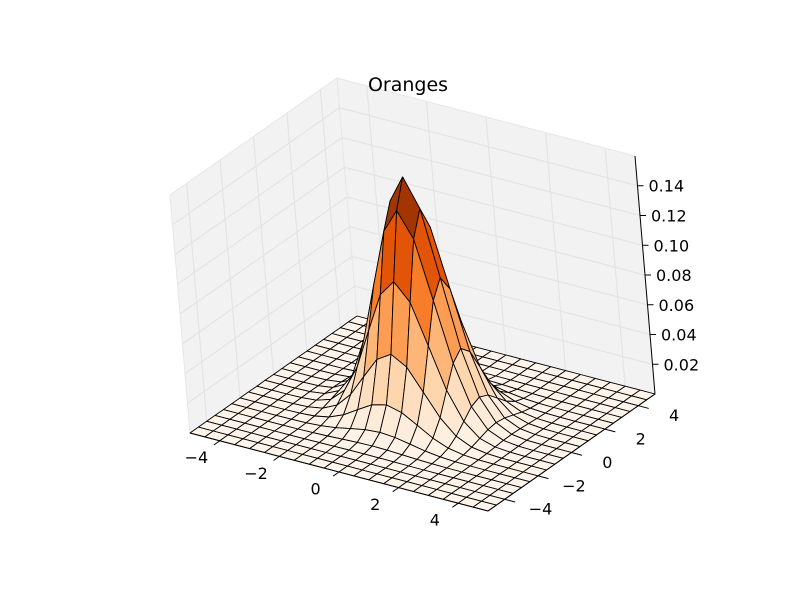 This screenshot has height=600, width=800. Describe the element at coordinates (316, 488) in the screenshot. I see `x-tick-label: 0` at that location.